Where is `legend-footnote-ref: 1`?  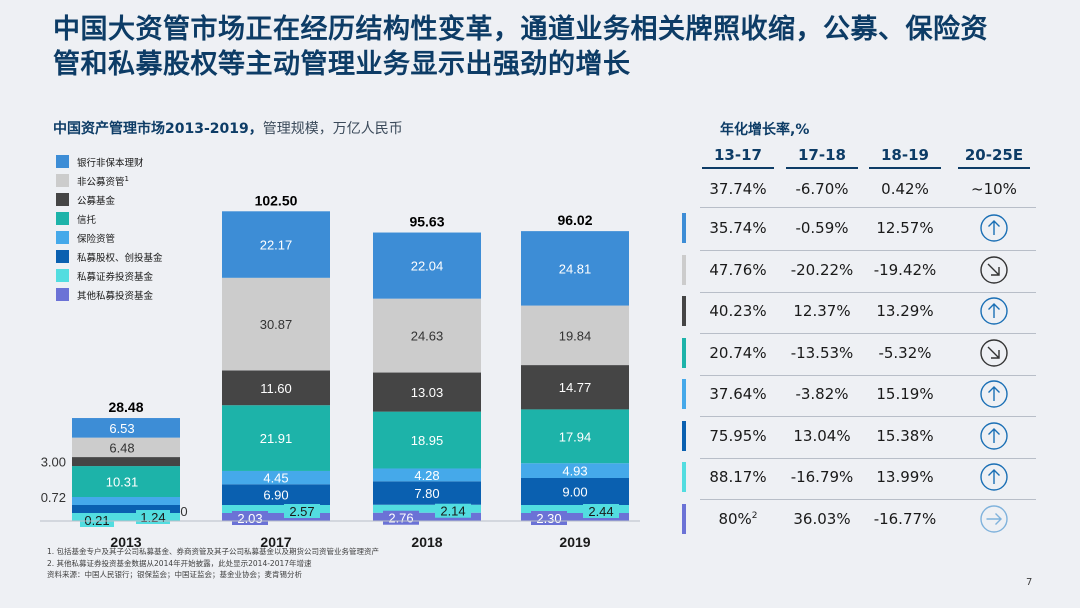
legend-footnote-ref: 1 is located at coordinates (126, 178).